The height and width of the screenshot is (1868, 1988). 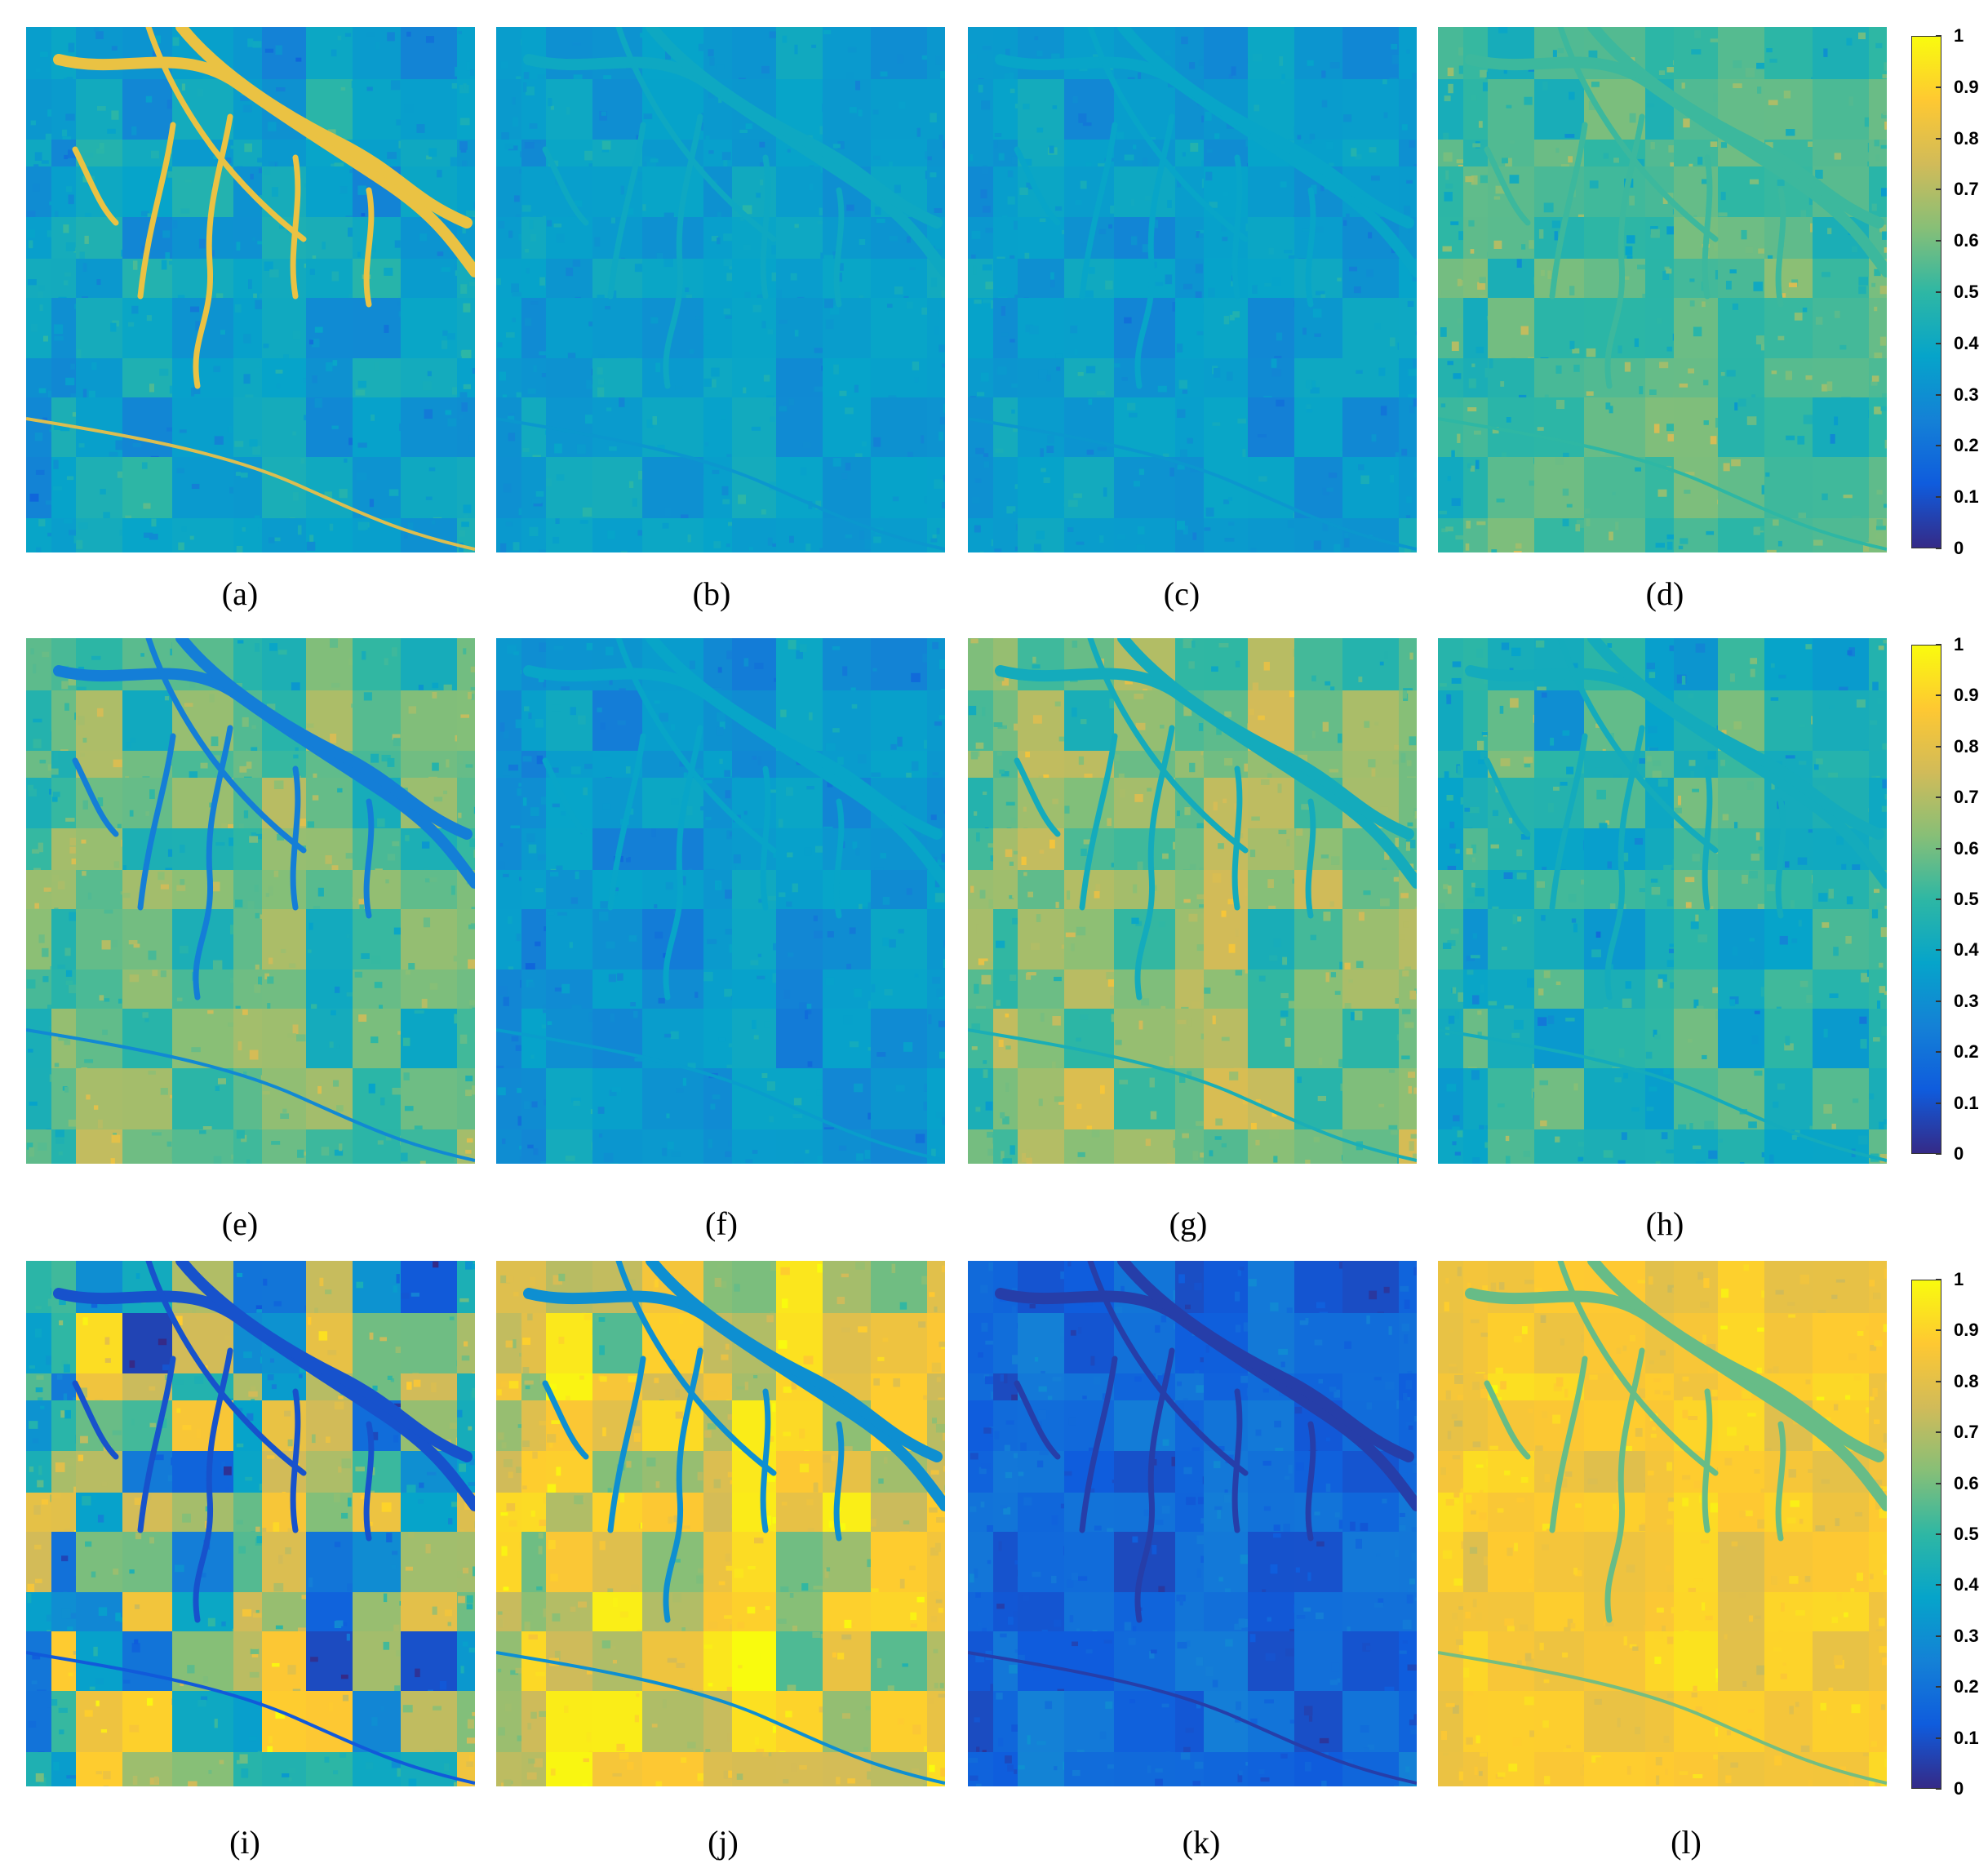 What do you see at coordinates (250, 901) in the screenshot?
I see `panel-e` at bounding box center [250, 901].